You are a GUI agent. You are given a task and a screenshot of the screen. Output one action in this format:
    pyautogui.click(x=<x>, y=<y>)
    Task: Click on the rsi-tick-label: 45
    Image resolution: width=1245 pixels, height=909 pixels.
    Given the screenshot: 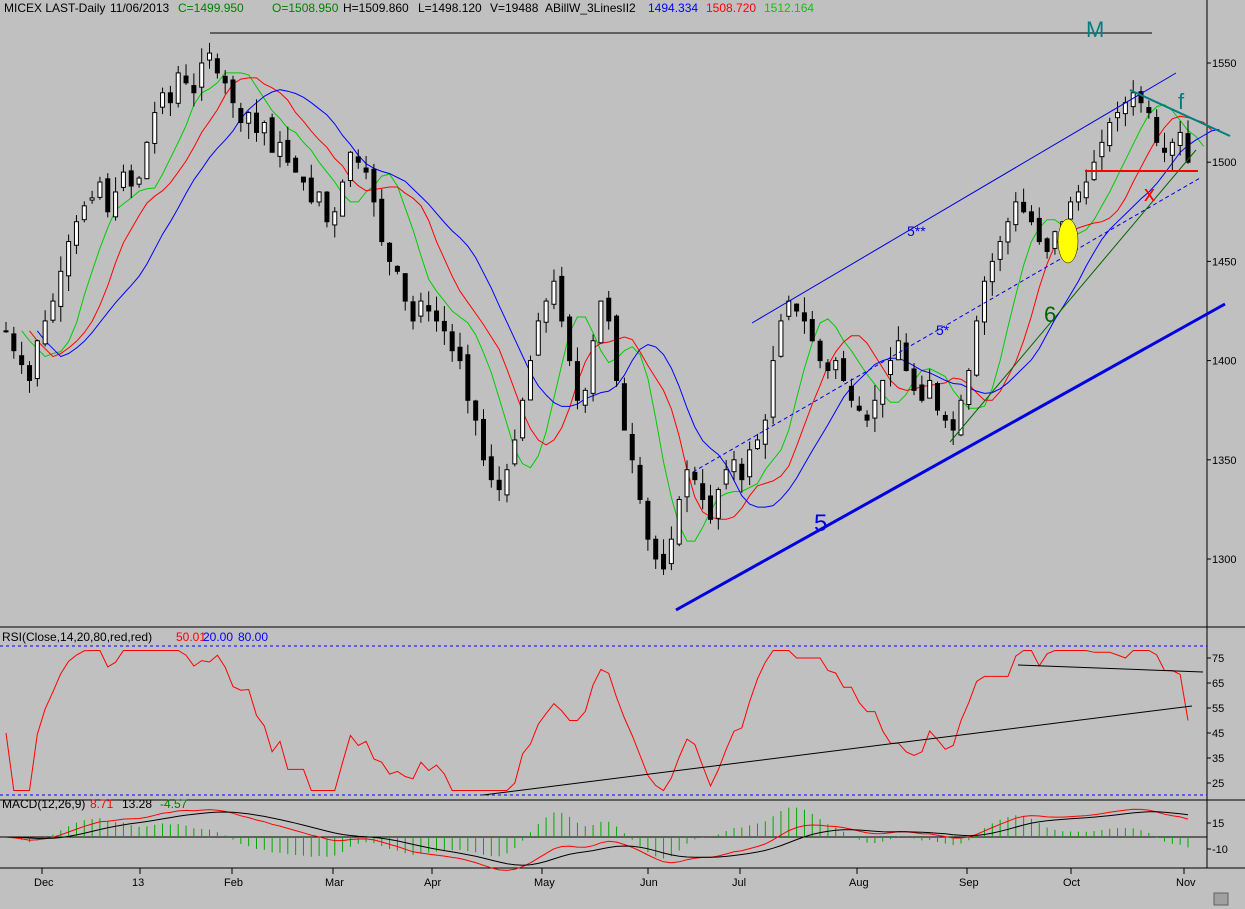 What is the action you would take?
    pyautogui.click(x=1218, y=734)
    